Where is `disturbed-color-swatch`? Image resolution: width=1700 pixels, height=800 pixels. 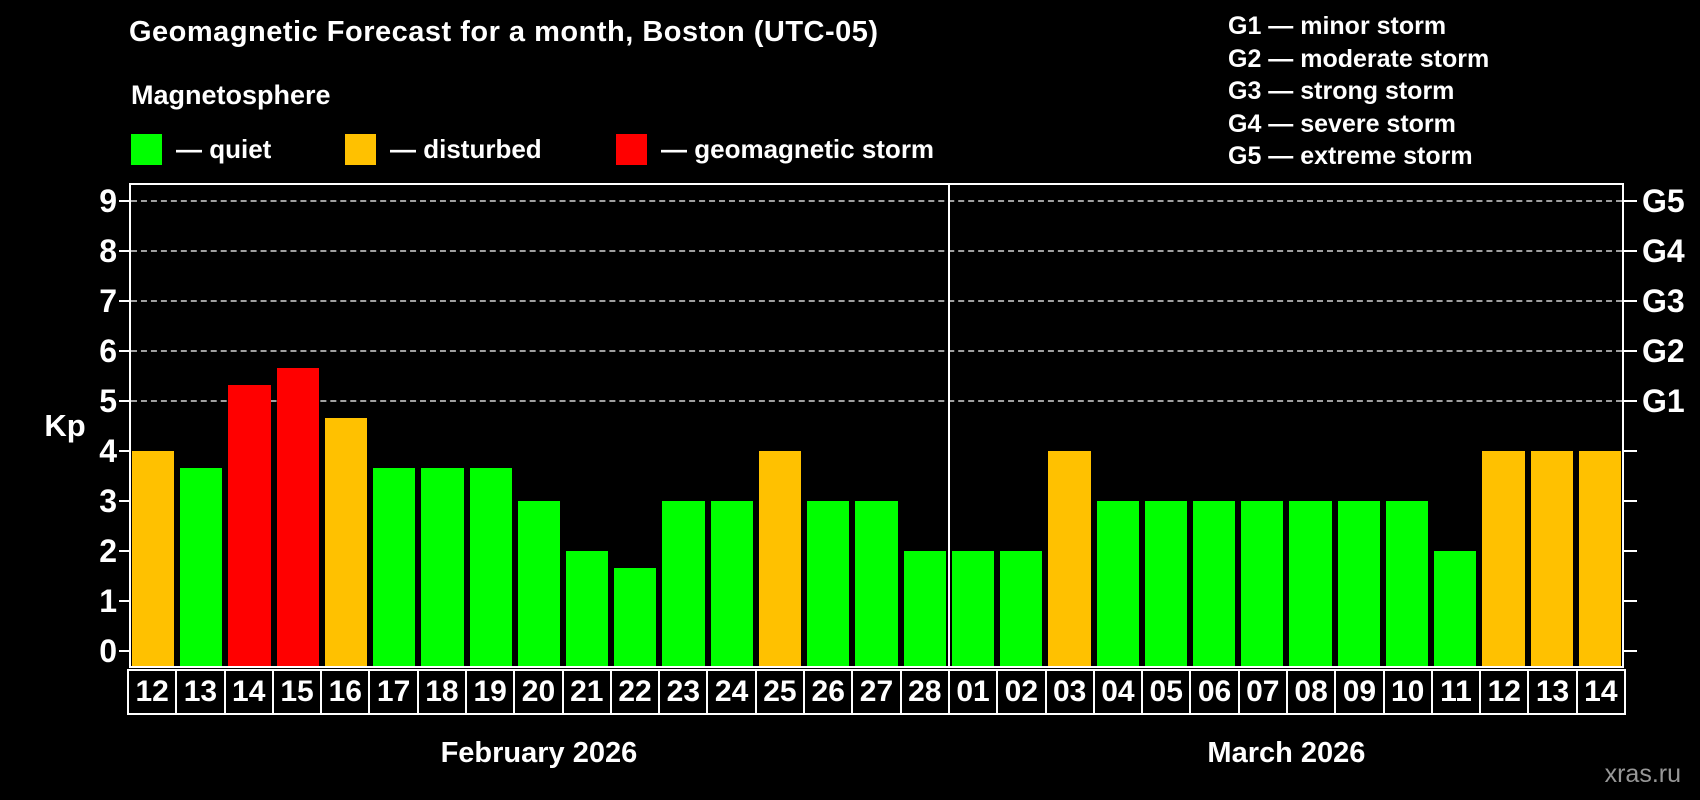
disturbed-color-swatch is located at coordinates (360, 149).